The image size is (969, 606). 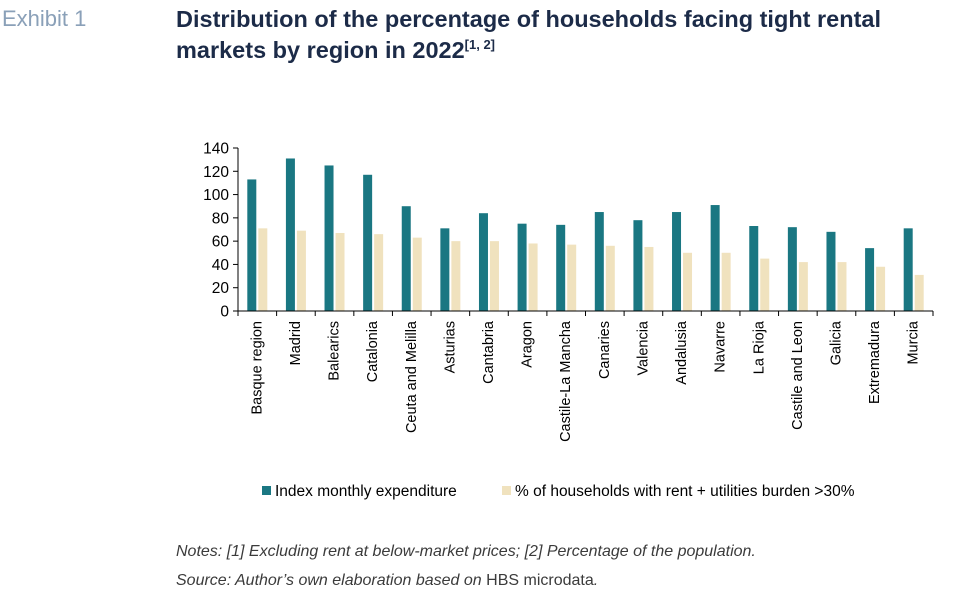 What do you see at coordinates (216, 195) in the screenshot?
I see `y-tick-label: 100` at bounding box center [216, 195].